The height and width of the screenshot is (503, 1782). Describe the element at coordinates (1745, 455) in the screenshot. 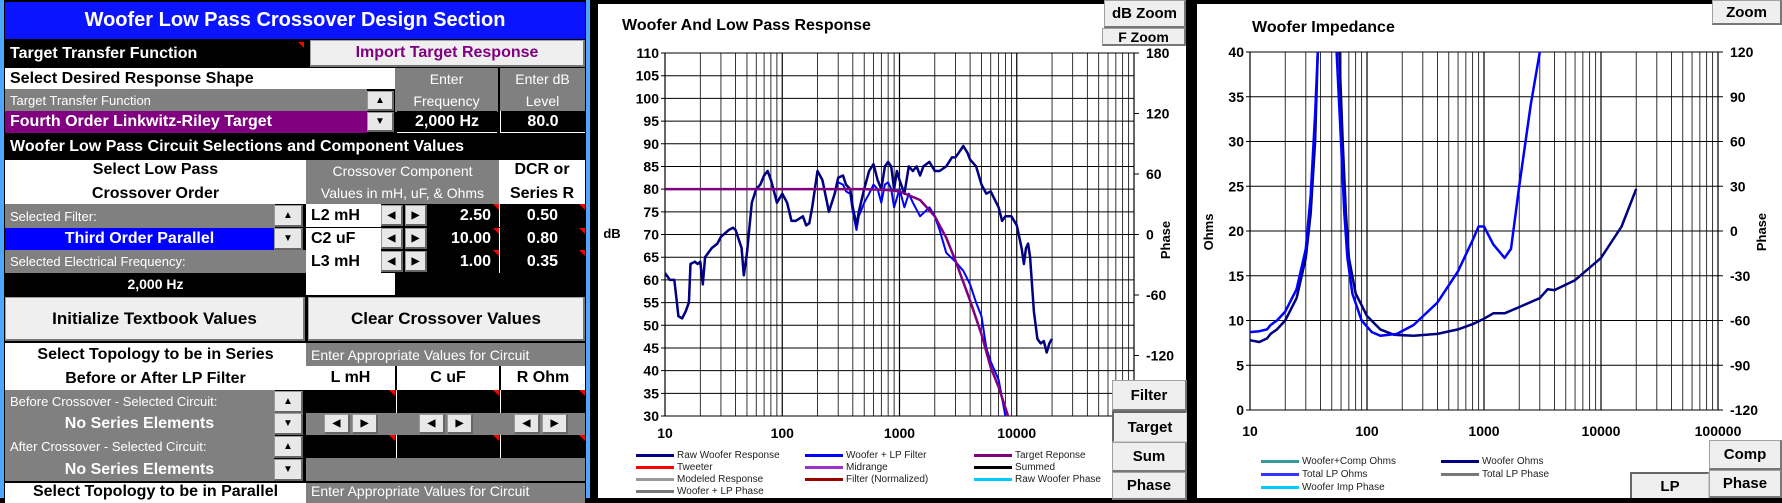

I see `comp-button: Comp` at that location.